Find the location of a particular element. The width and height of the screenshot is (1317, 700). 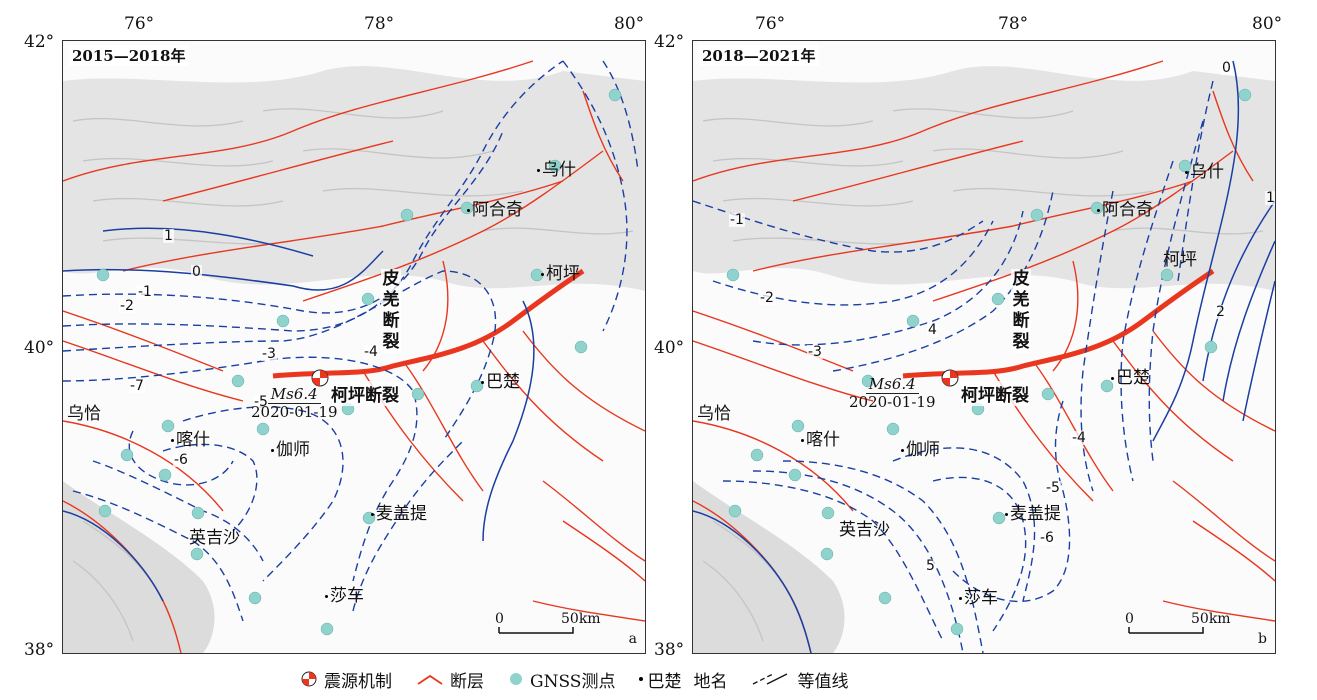

legend-place: 巴楚 地名 is located at coordinates (683, 679).